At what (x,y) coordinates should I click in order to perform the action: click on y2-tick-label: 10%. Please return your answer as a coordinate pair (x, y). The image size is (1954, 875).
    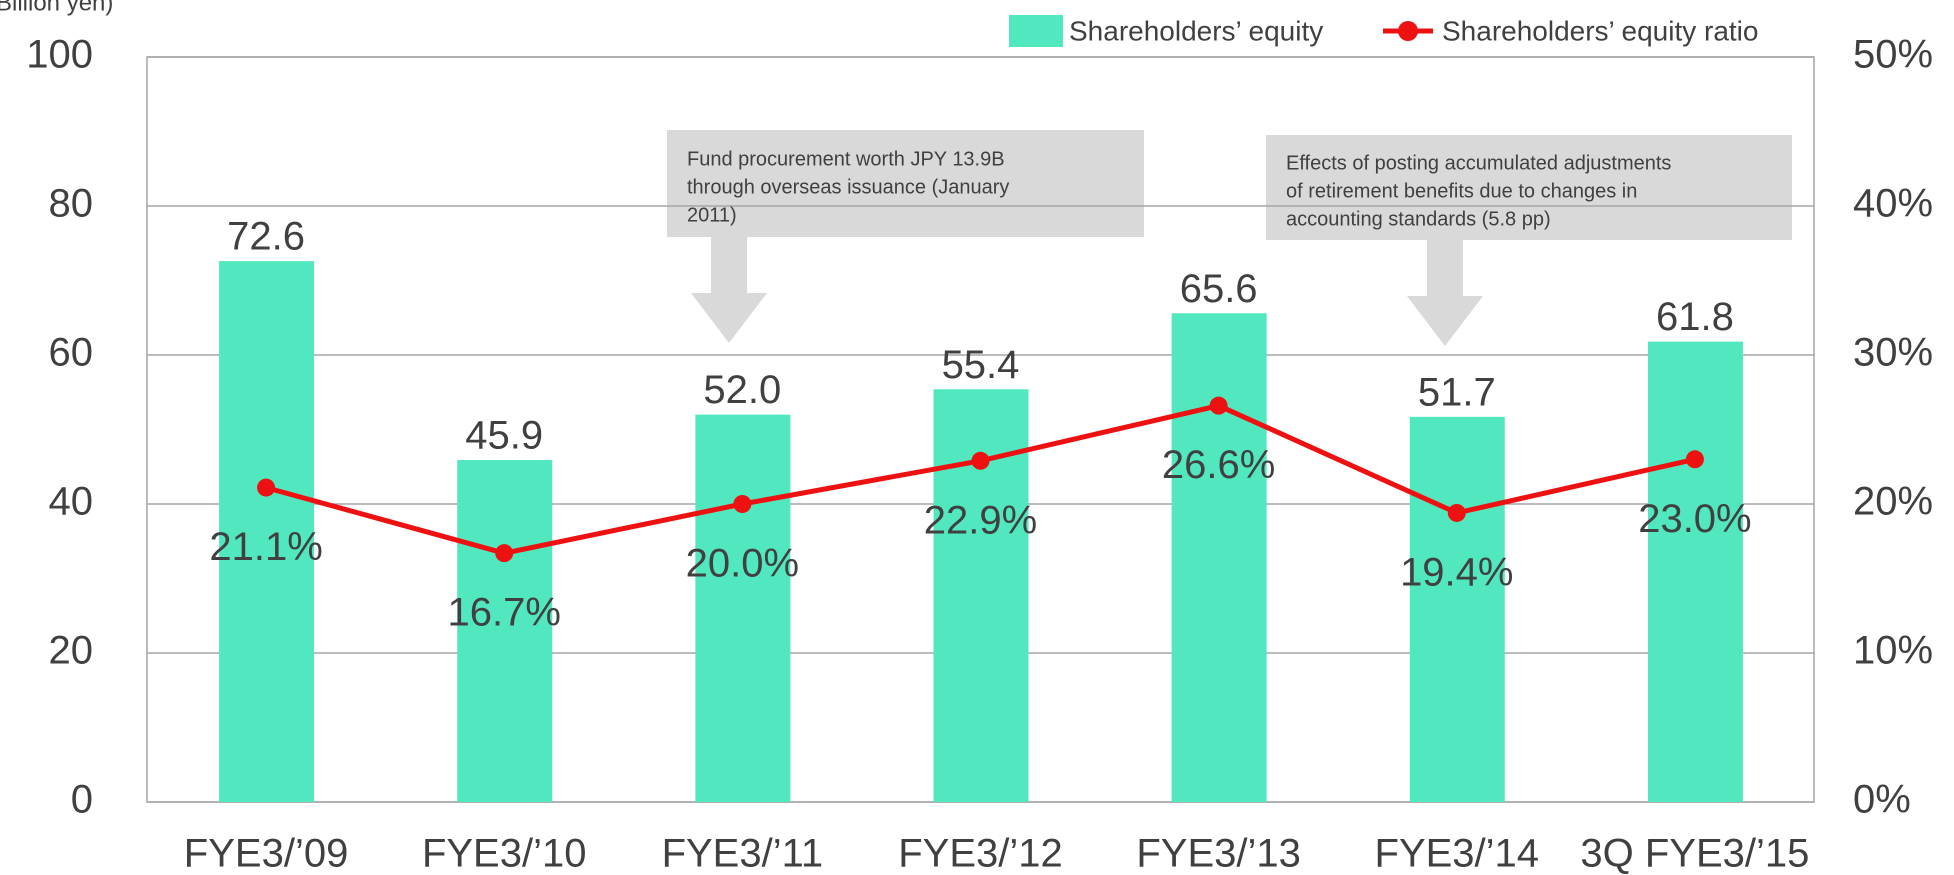
    Looking at the image, I should click on (1893, 651).